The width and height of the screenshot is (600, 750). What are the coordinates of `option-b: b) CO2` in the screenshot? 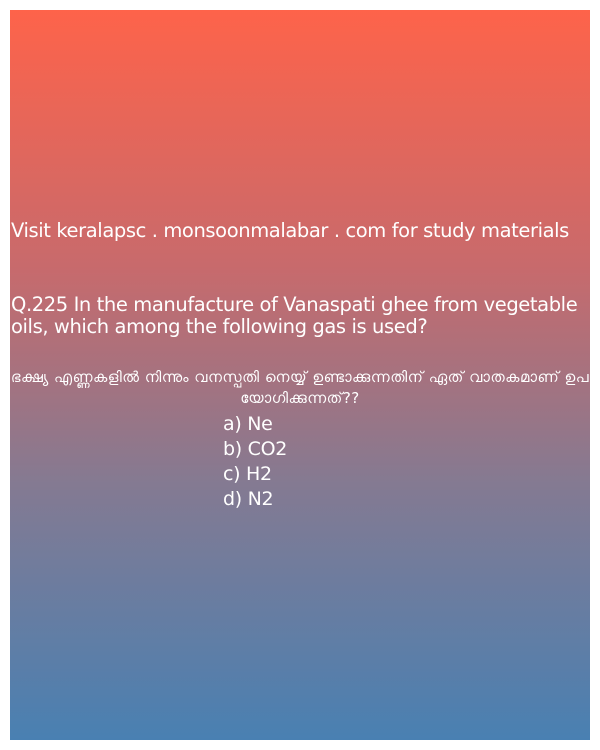 It's located at (255, 449).